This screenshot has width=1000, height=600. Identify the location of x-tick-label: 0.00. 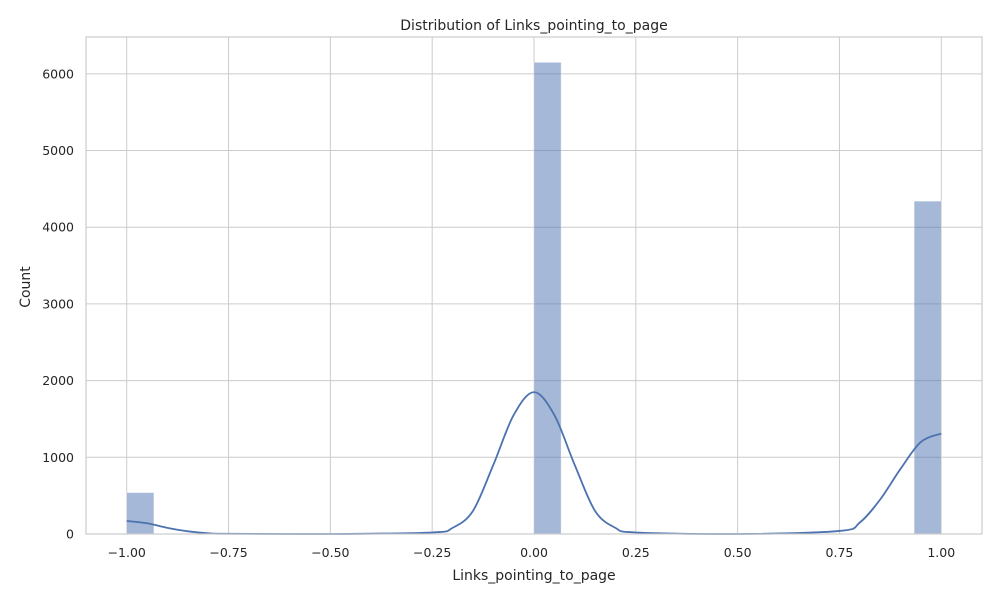
(534, 552).